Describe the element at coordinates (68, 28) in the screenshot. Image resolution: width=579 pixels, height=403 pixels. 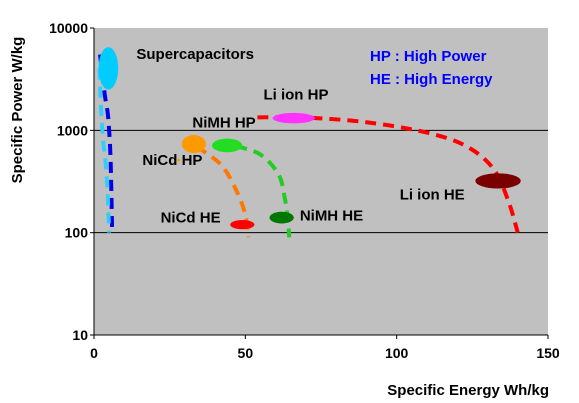
I see `y-tick-label: 10000` at that location.